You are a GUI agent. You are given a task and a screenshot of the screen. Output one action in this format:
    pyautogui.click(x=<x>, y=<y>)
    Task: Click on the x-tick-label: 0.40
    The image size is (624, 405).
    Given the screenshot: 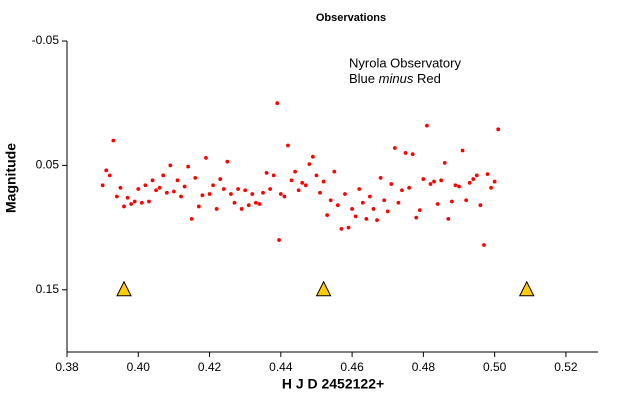 What is the action you would take?
    pyautogui.click(x=139, y=367)
    